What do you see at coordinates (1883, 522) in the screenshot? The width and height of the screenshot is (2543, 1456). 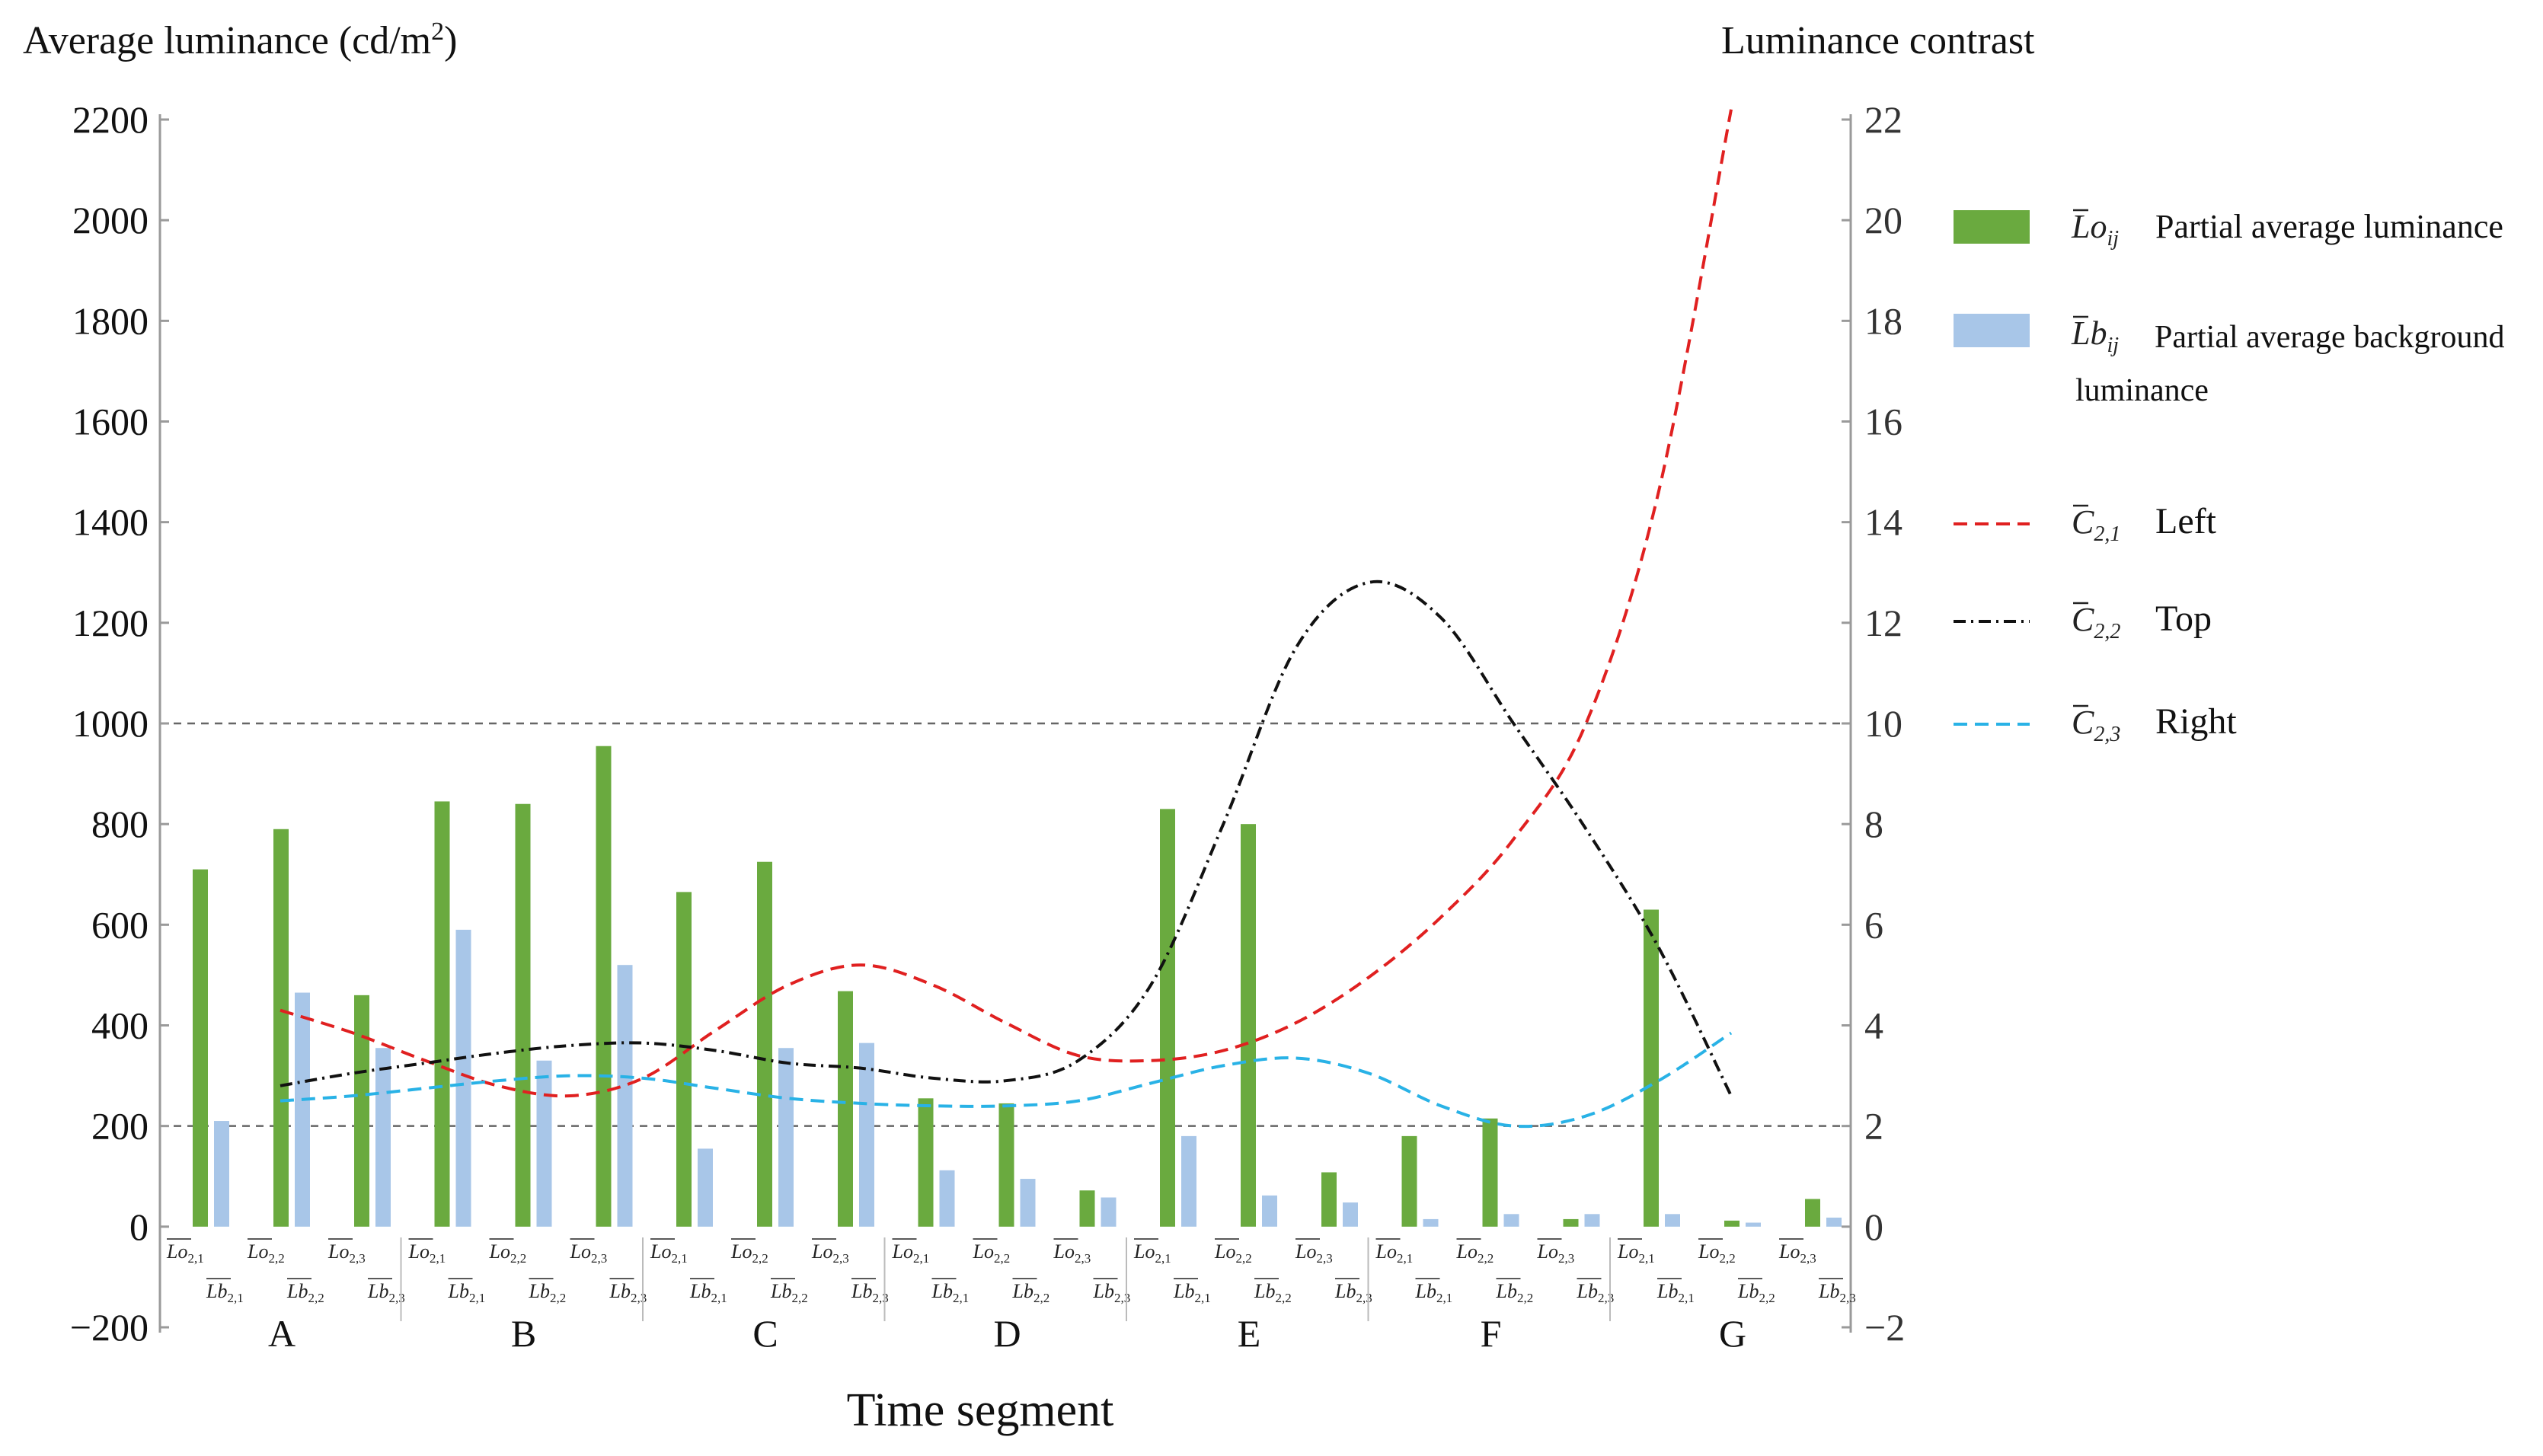 I see `right-tick-label: 14` at bounding box center [1883, 522].